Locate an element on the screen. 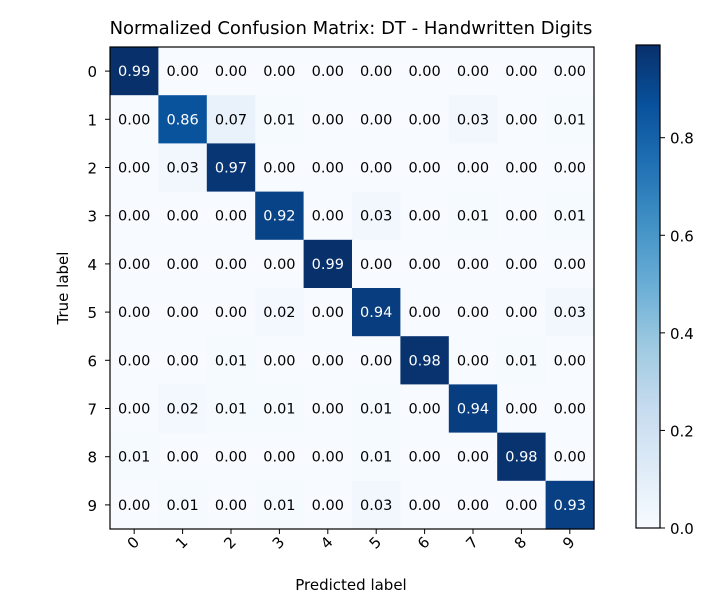 Image resolution: width=722 pixels, height=615 pixels. heatmap-cell-label-3-3: 0.92 is located at coordinates (279, 217).